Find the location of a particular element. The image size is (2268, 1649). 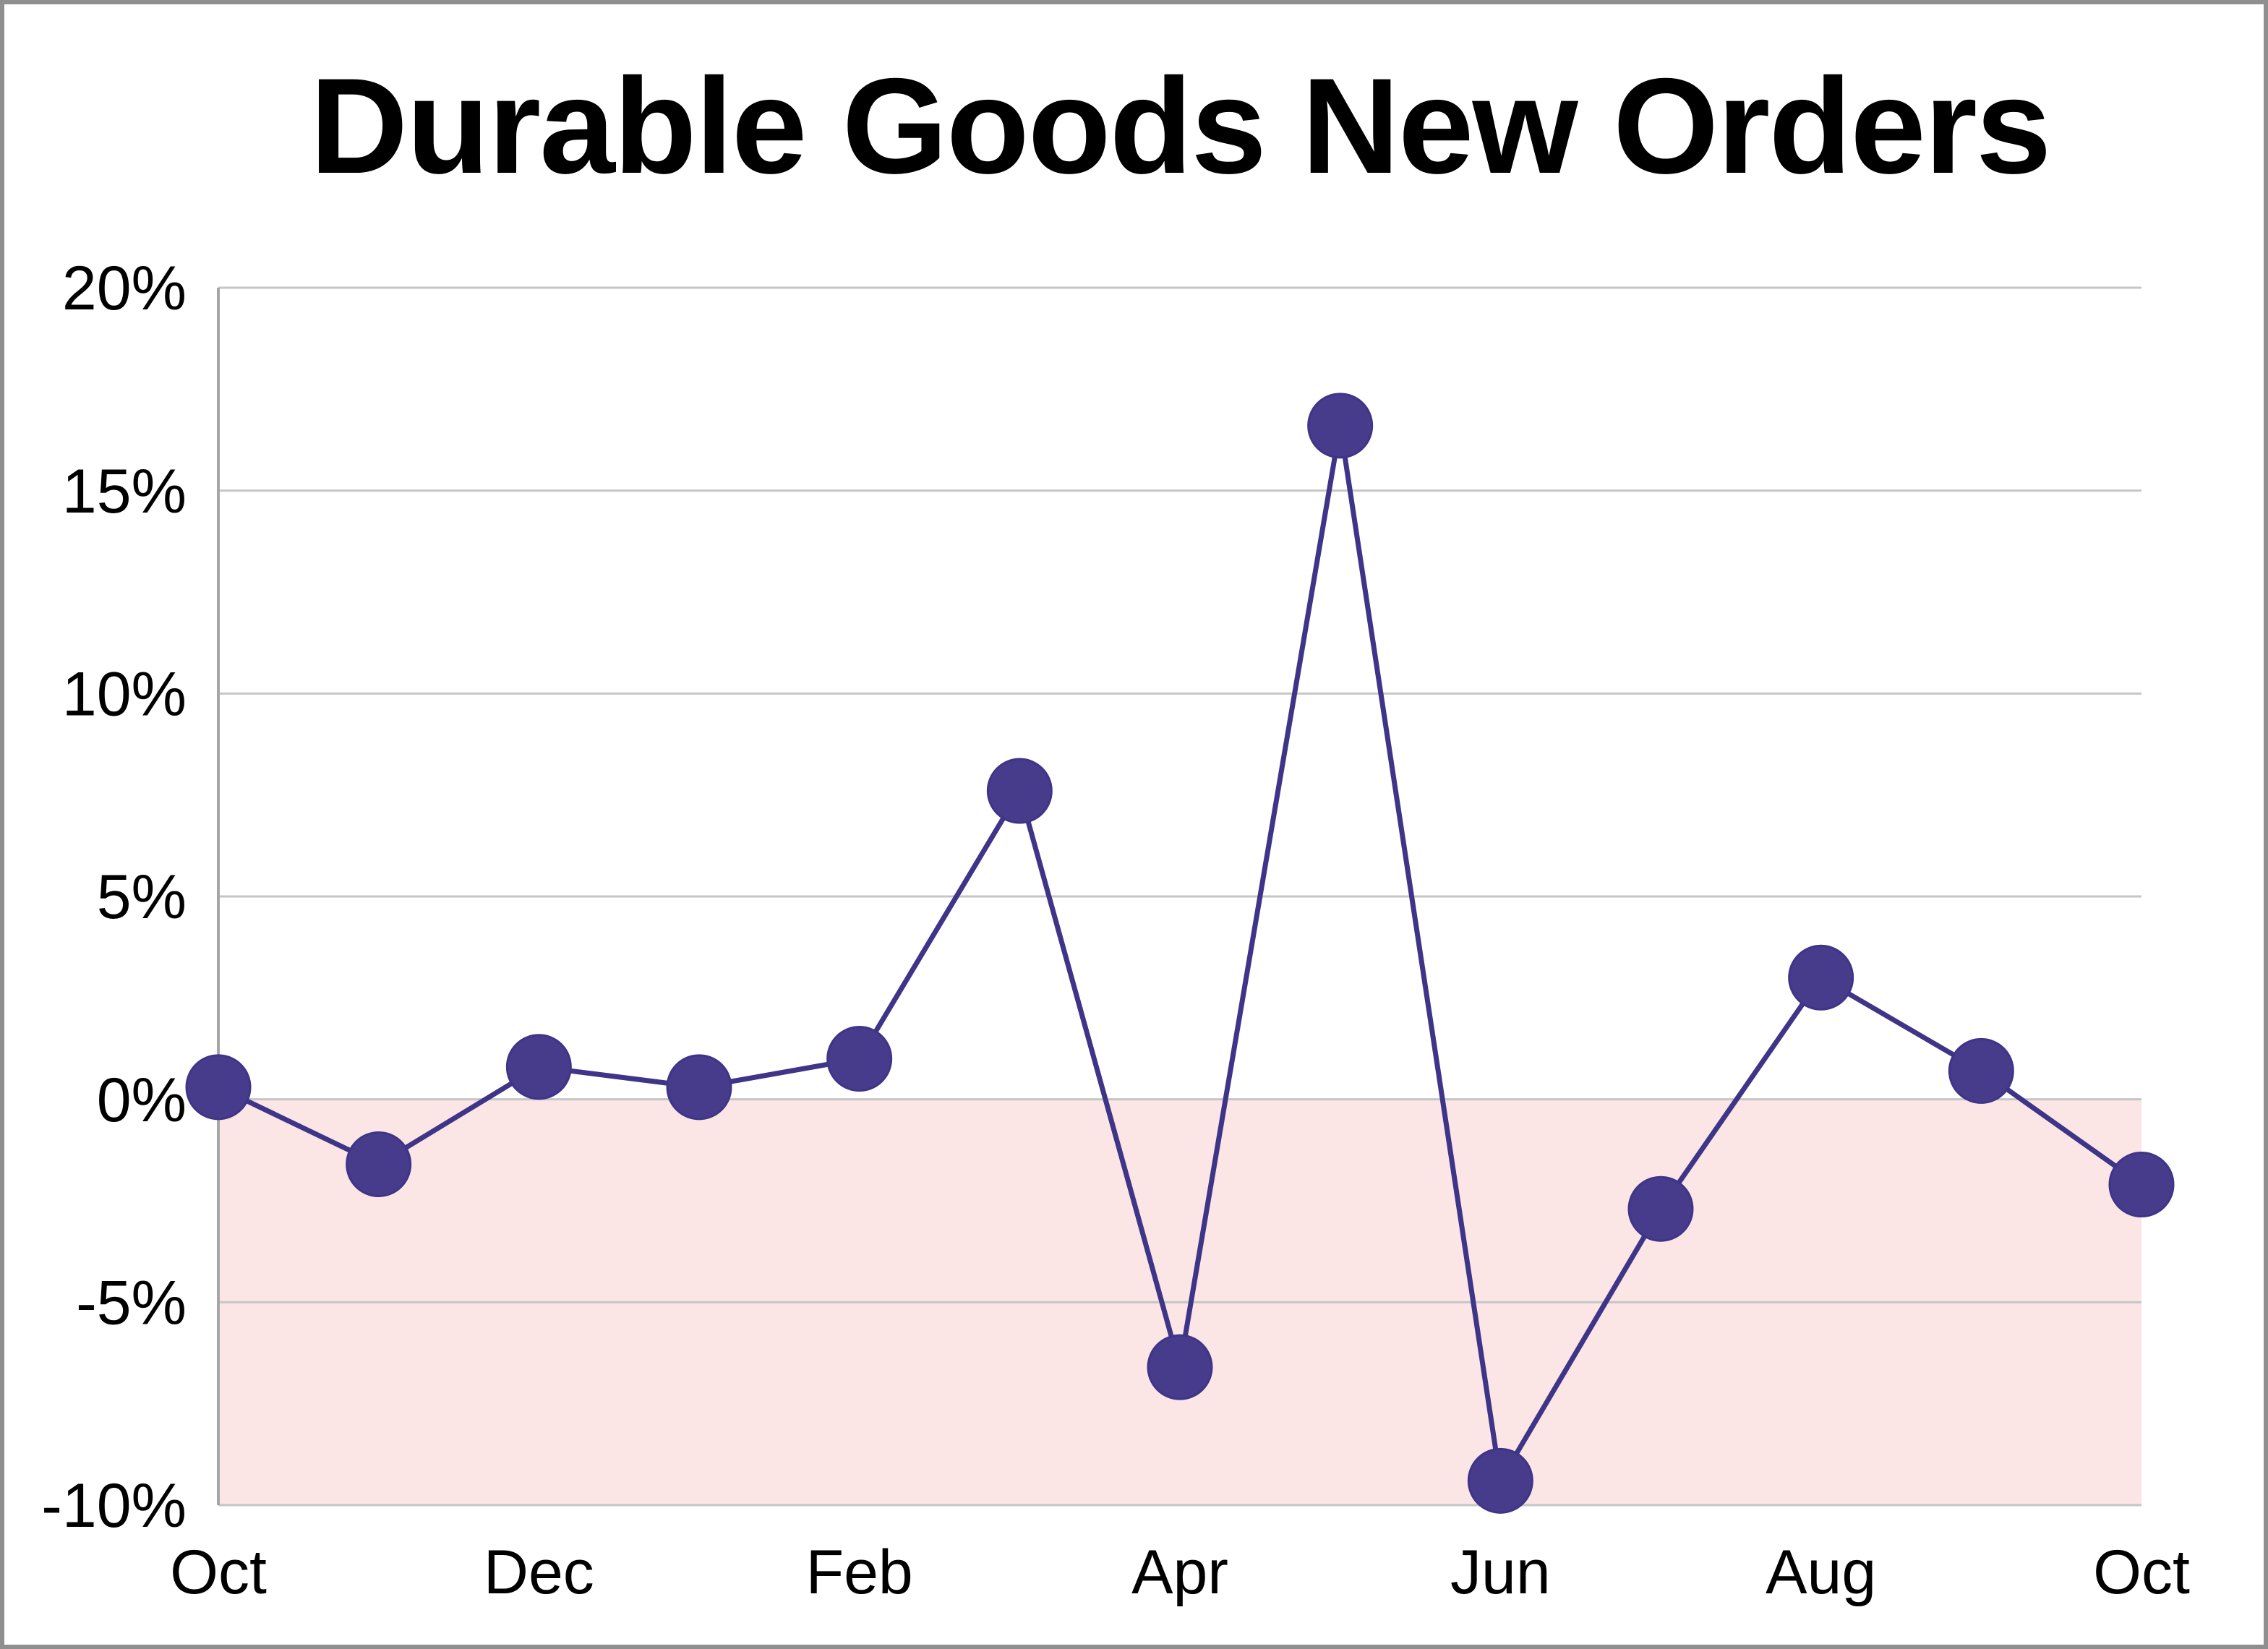

x-tick-label: Feb is located at coordinates (860, 1572).